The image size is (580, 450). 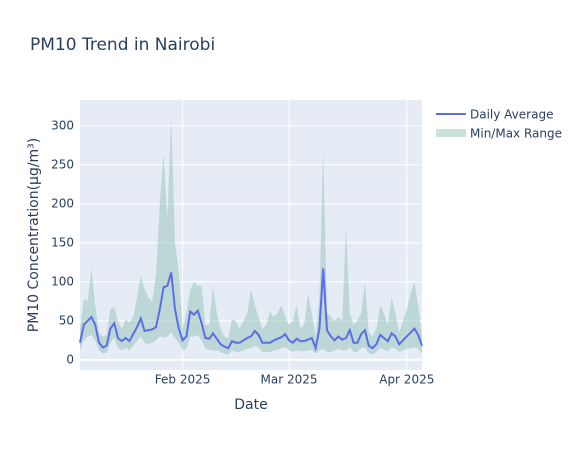 I want to click on legend-swatch, so click(x=451, y=133).